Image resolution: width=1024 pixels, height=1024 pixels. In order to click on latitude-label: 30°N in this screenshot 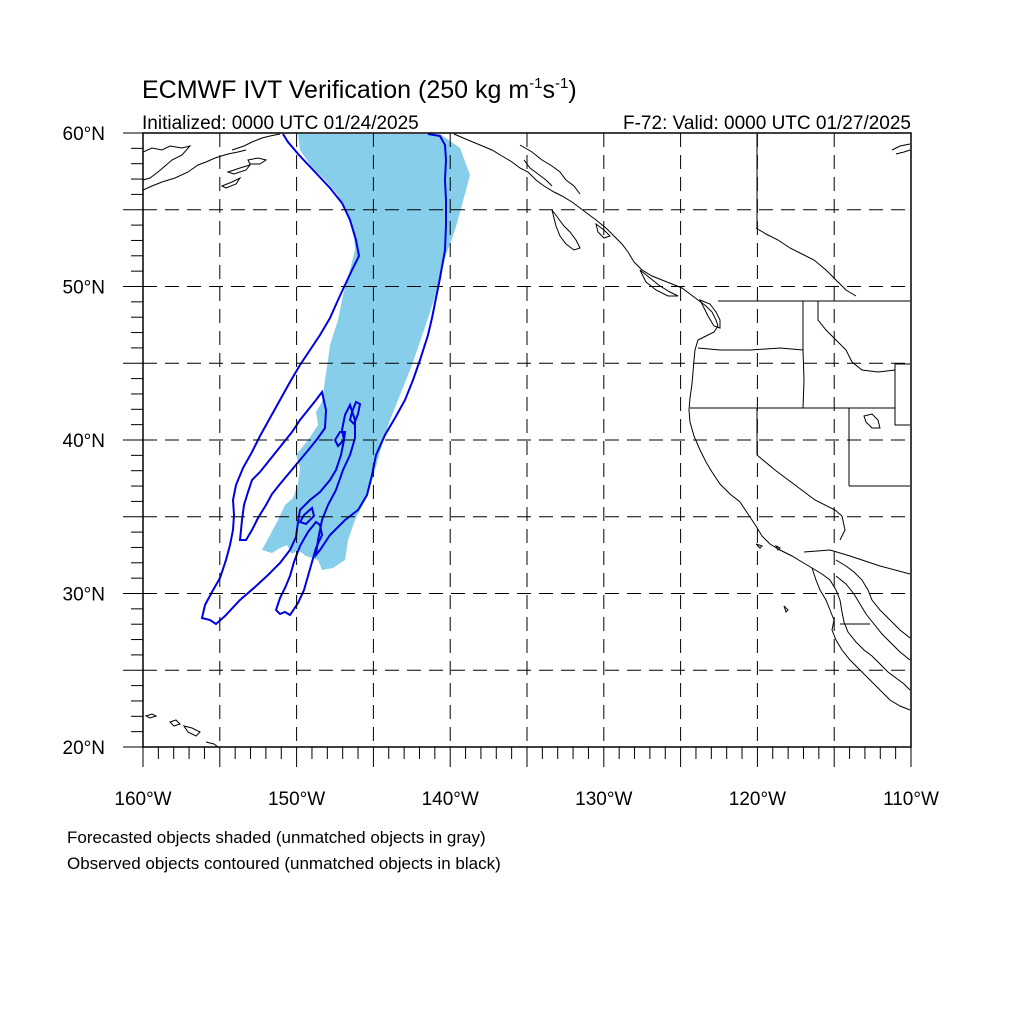, I will do `click(84, 595)`.